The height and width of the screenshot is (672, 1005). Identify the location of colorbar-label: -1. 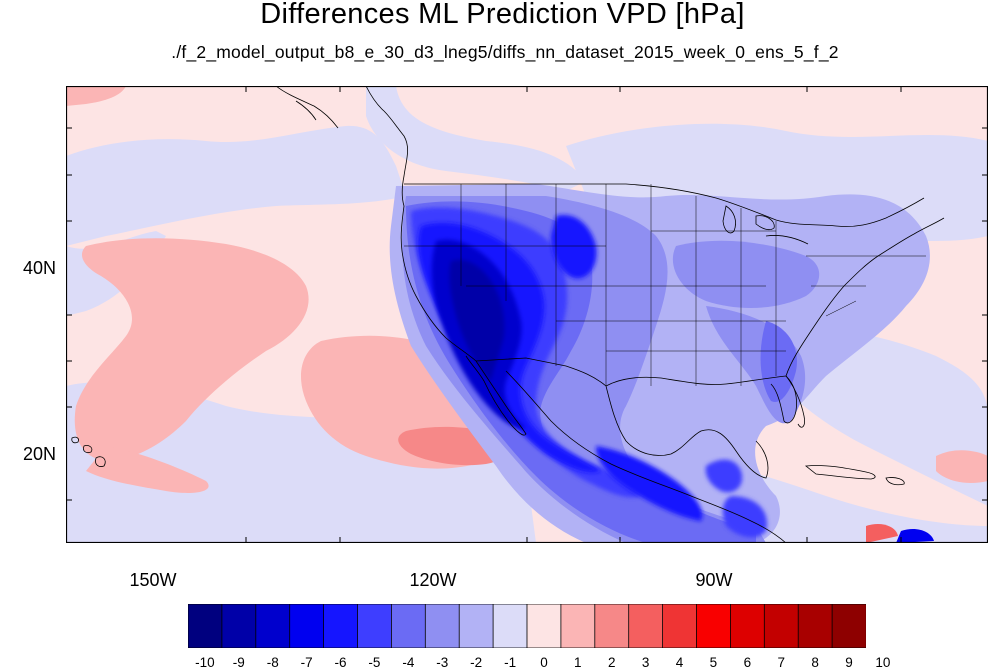
(510, 662).